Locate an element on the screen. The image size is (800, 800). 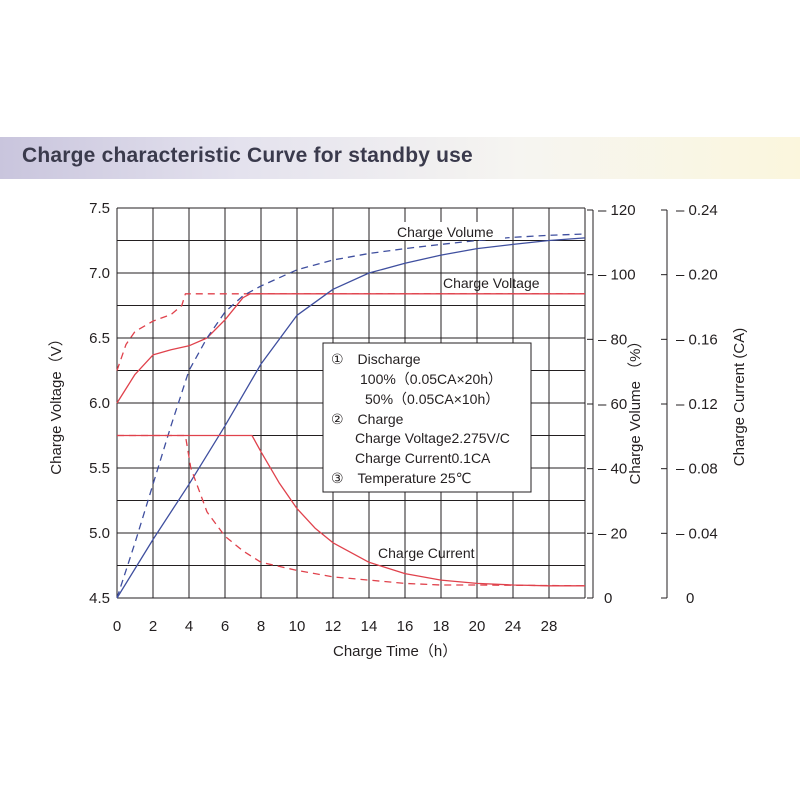
x-tick-label: 4 is located at coordinates (189, 626).